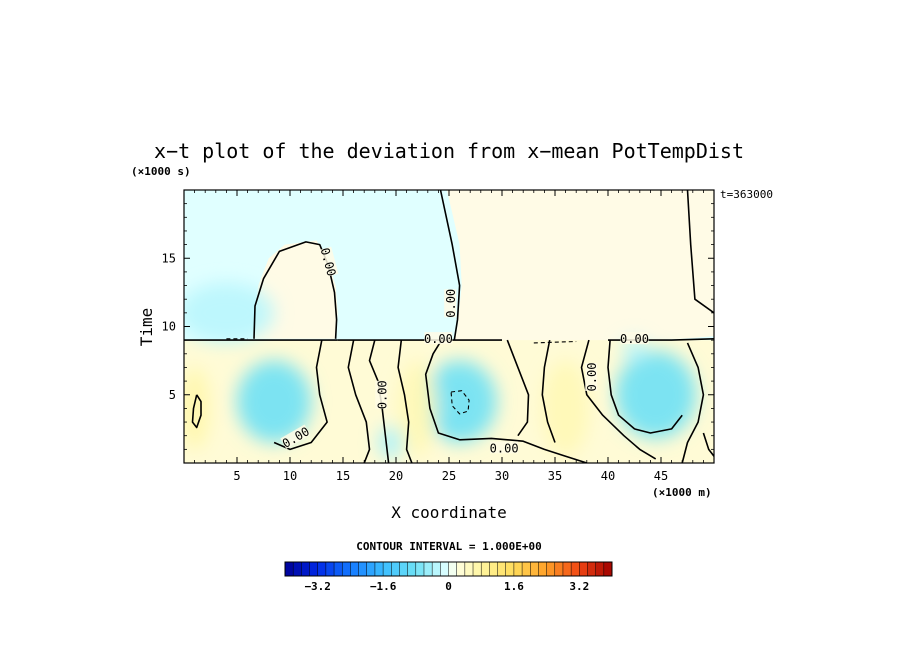  What do you see at coordinates (446, 586) in the screenshot?
I see `colorbar-ticks: −3.2 −1.6 0 1.6 3.2` at bounding box center [446, 586].